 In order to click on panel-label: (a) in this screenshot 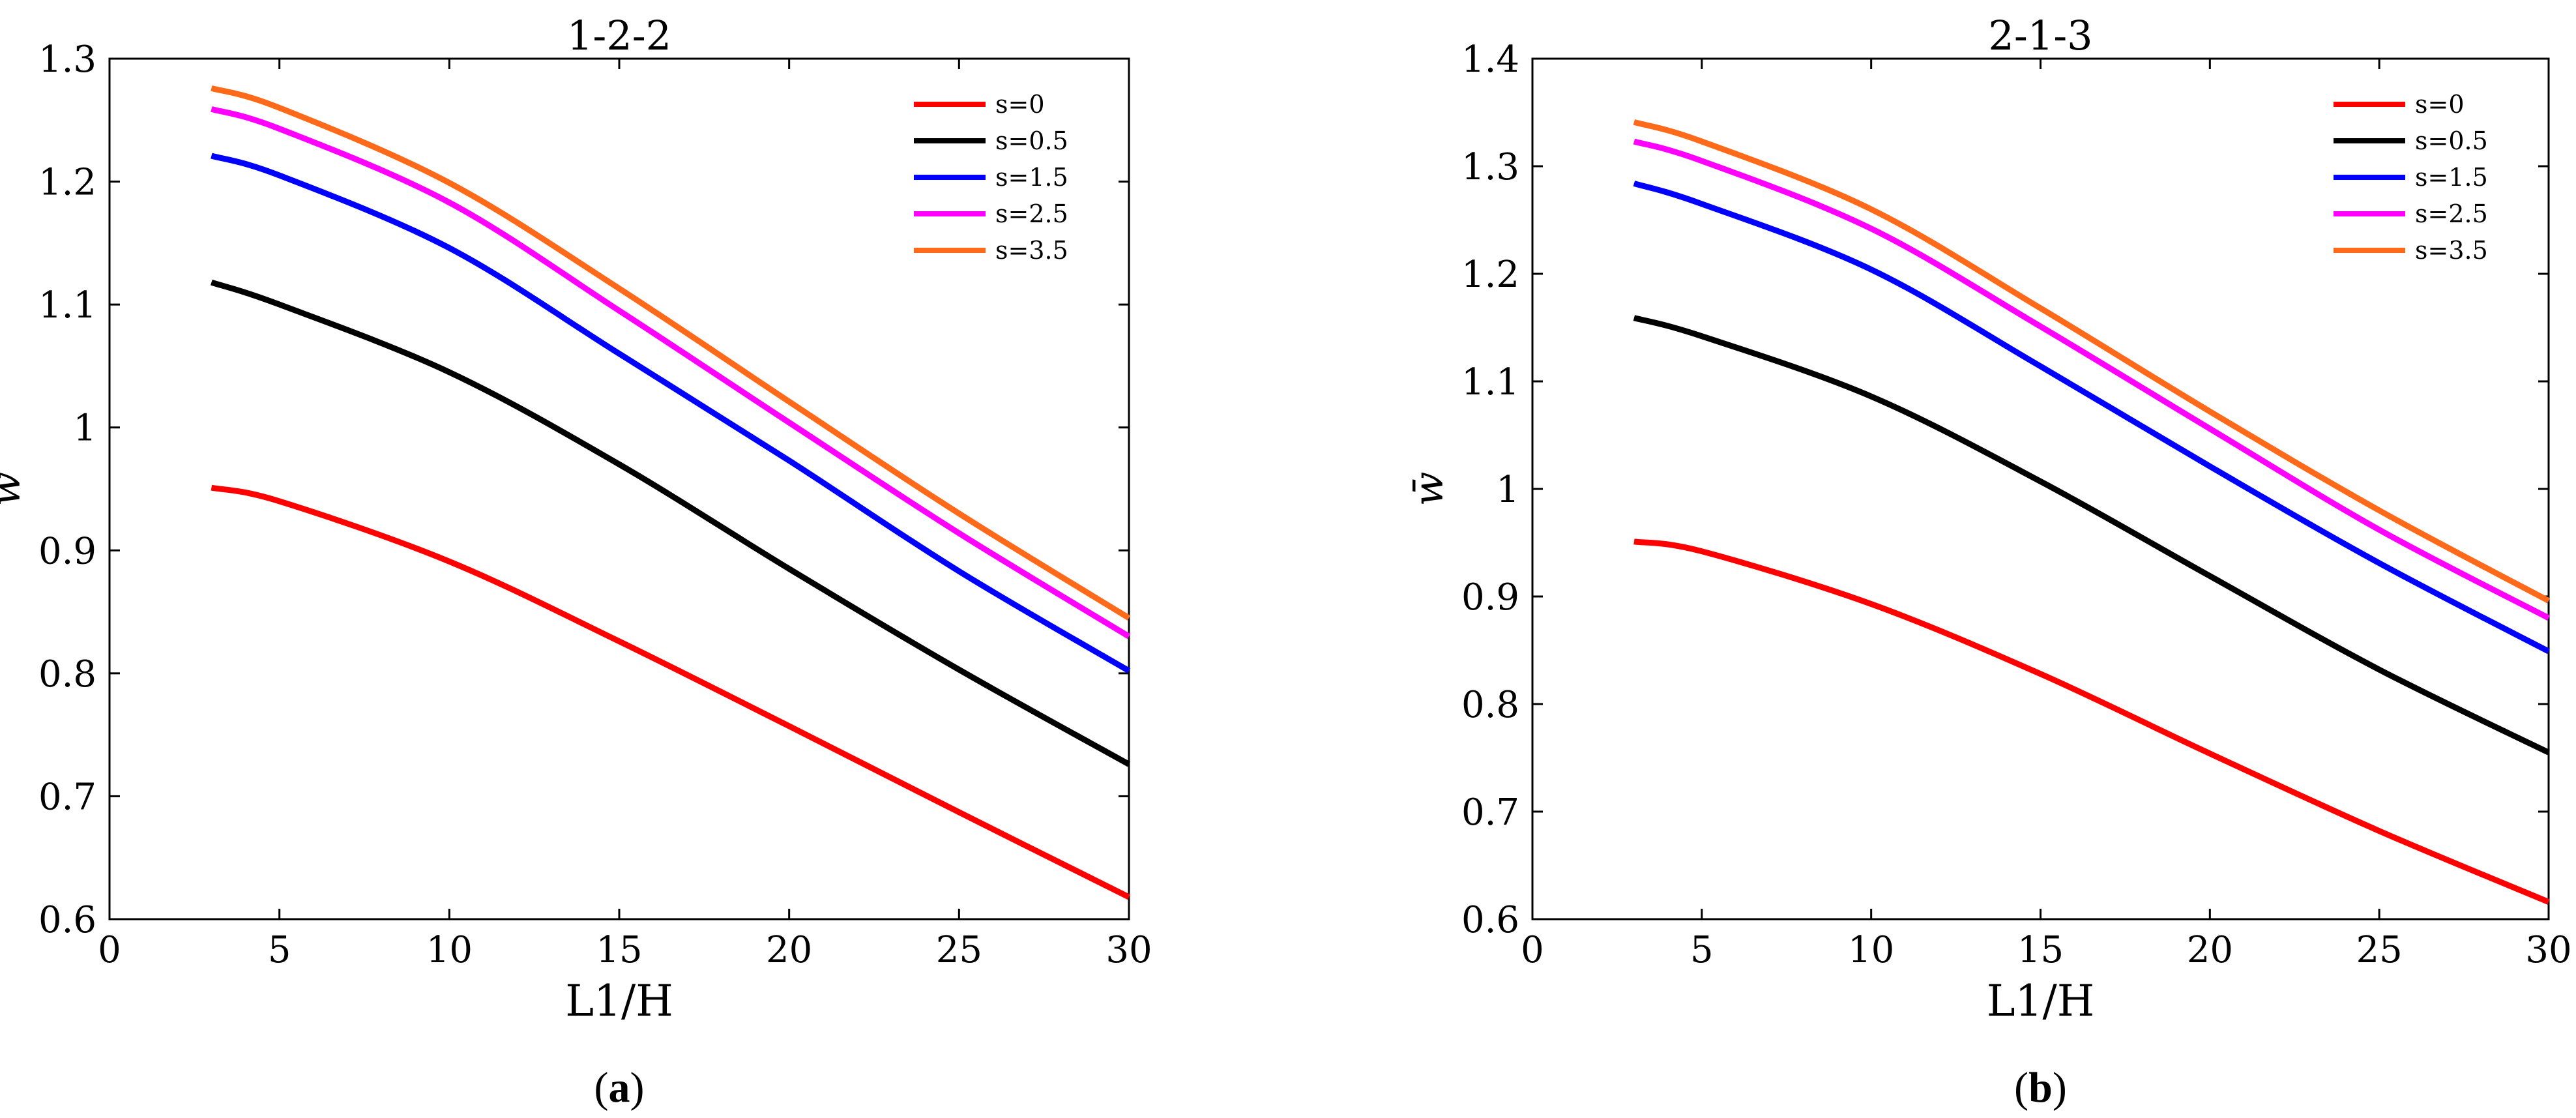, I will do `click(619, 1087)`.